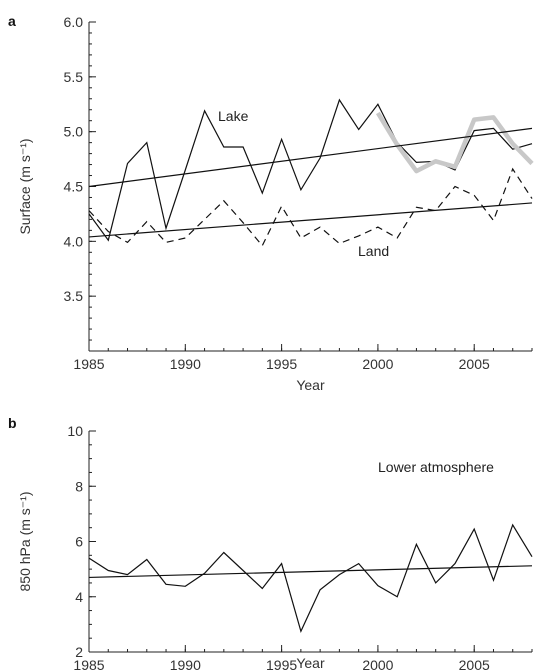 The height and width of the screenshot is (672, 534). What do you see at coordinates (233, 116) in the screenshot?
I see `annotation-lake: Lake` at bounding box center [233, 116].